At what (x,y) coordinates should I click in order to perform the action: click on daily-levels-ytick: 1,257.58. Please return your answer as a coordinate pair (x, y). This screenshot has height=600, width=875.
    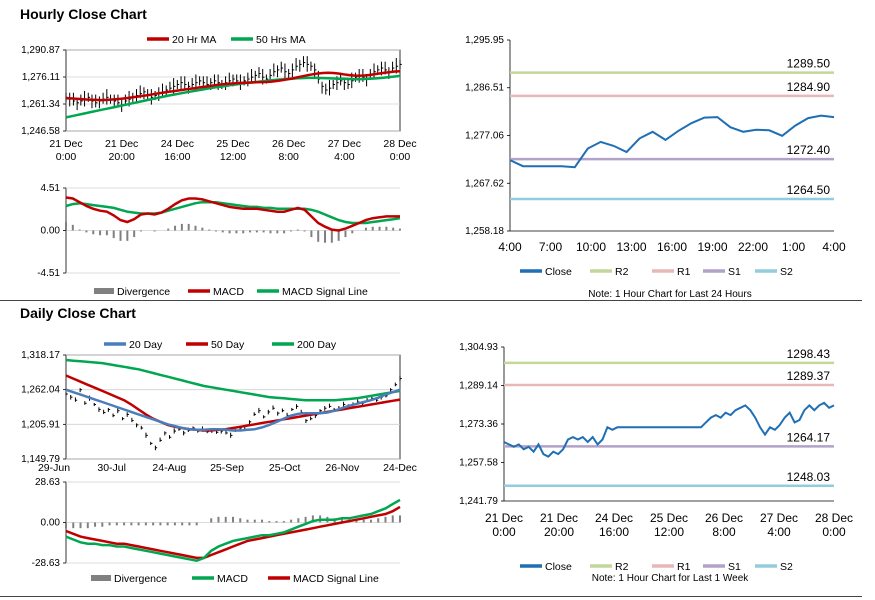
    Looking at the image, I should click on (478, 462).